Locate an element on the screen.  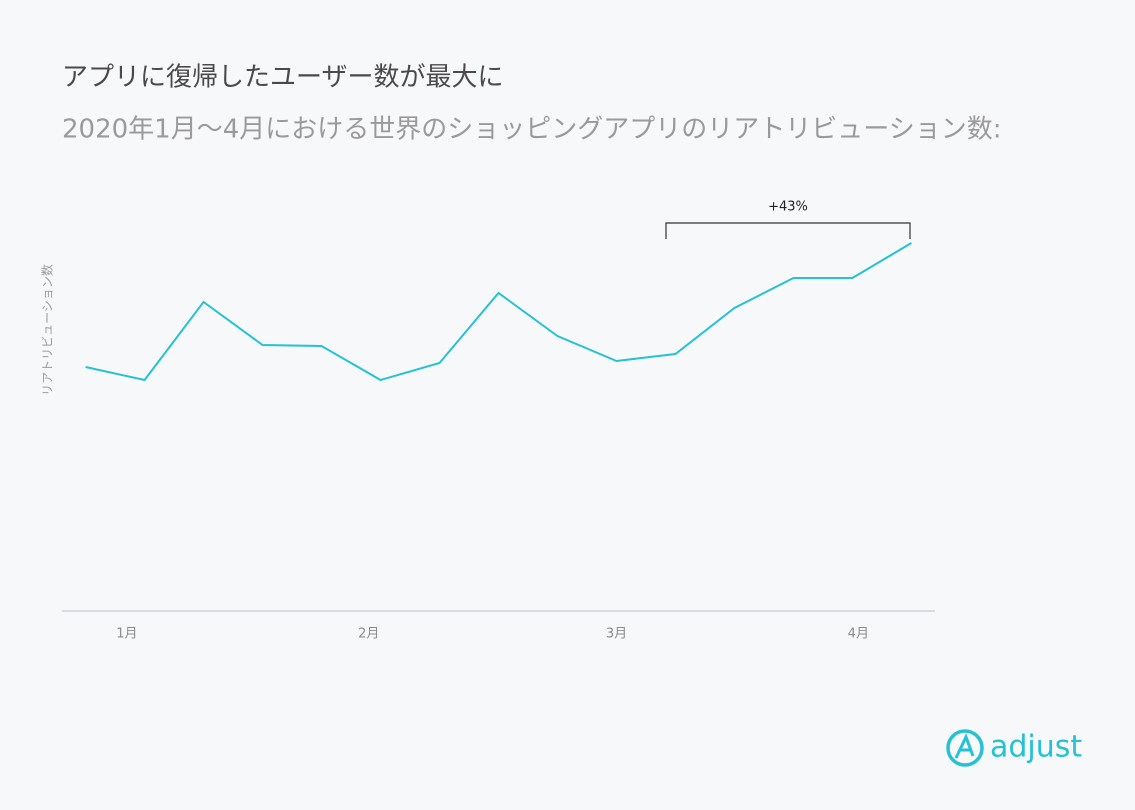
brand-name: adjust is located at coordinates (1036, 747).